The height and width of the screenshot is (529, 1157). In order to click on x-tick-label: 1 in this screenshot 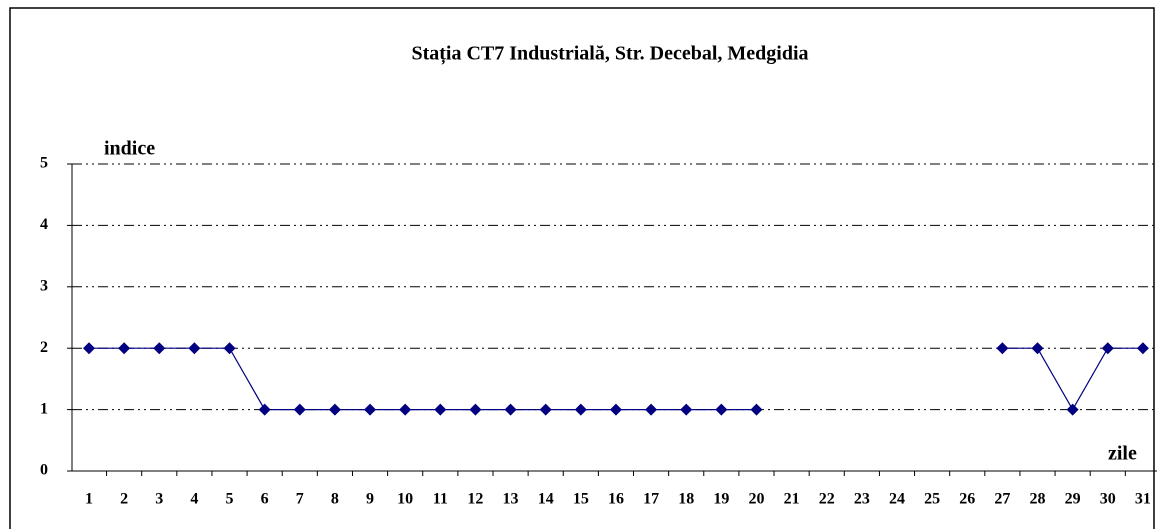, I will do `click(89, 499)`.